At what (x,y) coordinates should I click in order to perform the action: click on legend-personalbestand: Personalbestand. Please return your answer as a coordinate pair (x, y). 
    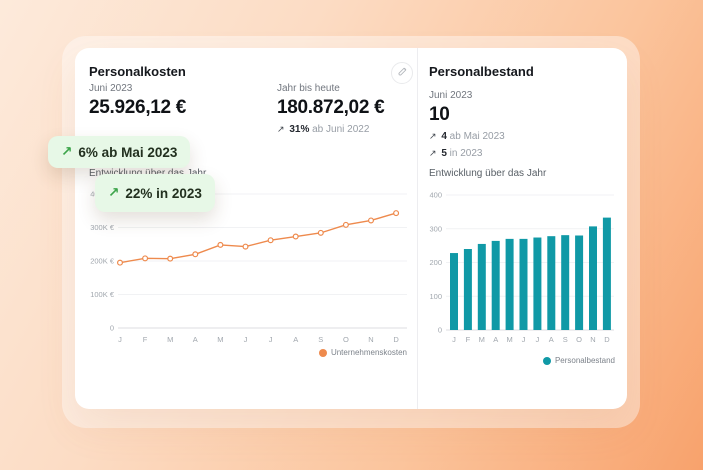
    Looking at the image, I should click on (578, 360).